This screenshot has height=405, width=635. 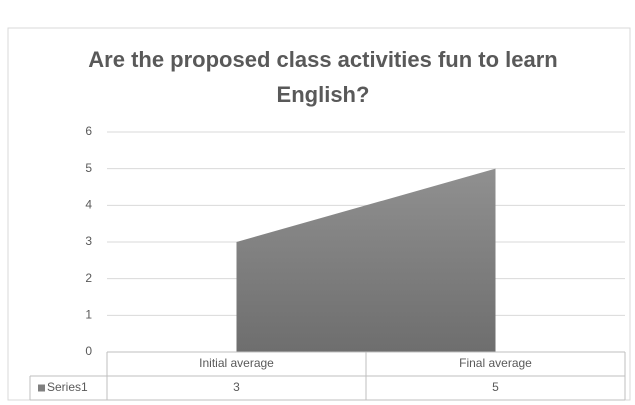 I want to click on y-tick-label: 5, so click(x=88, y=168).